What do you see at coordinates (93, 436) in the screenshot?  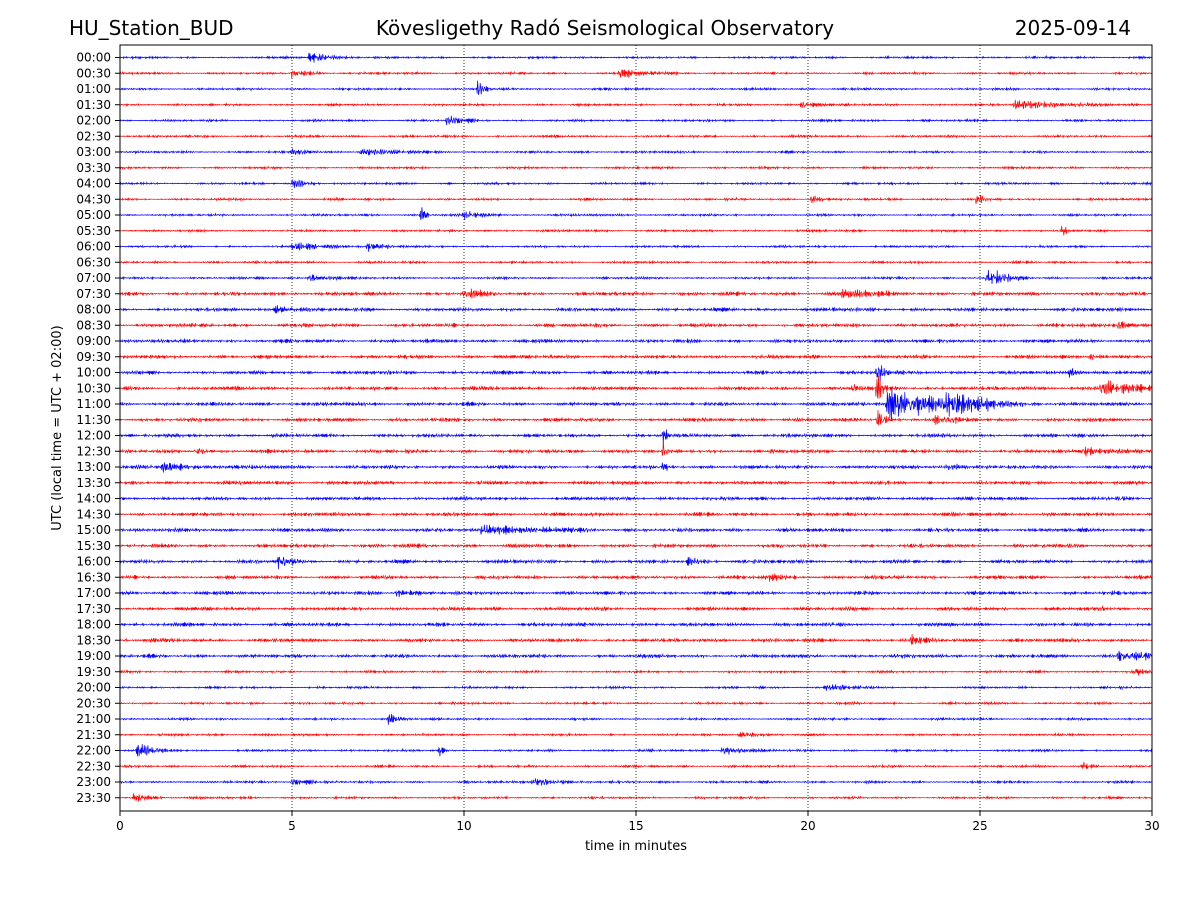 I see `y-tick-label: 12:00` at bounding box center [93, 436].